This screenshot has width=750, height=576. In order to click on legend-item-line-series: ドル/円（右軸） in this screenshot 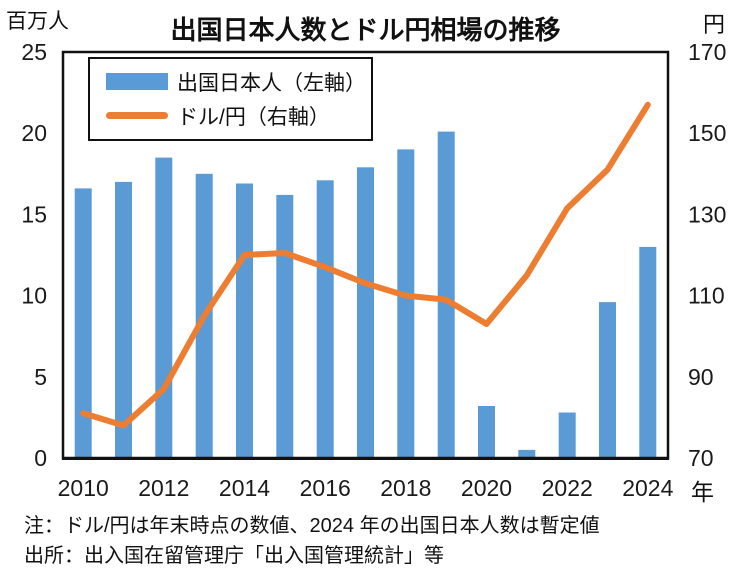, I will do `click(234, 115)`.